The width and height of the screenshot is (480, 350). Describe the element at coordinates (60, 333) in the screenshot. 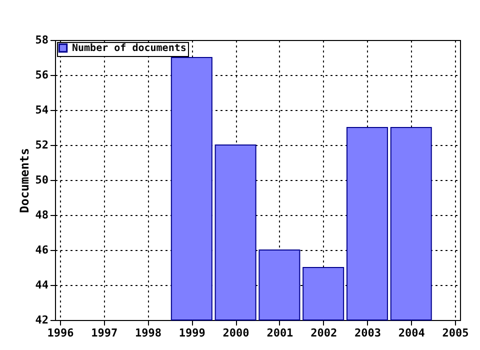

I see `x-tick-label: 1996` at that location.